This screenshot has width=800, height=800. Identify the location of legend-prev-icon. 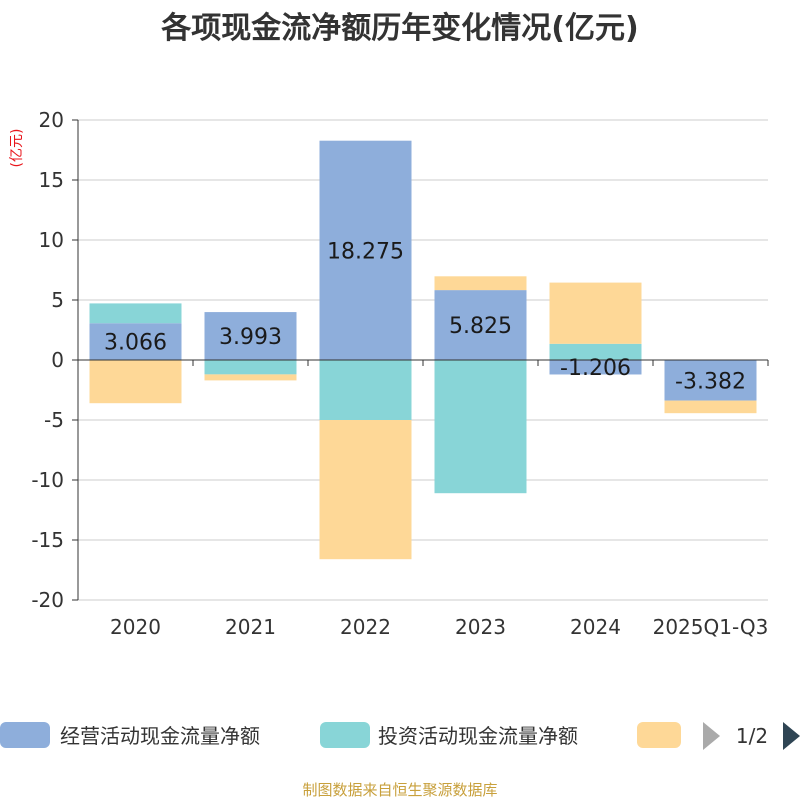
(711, 736).